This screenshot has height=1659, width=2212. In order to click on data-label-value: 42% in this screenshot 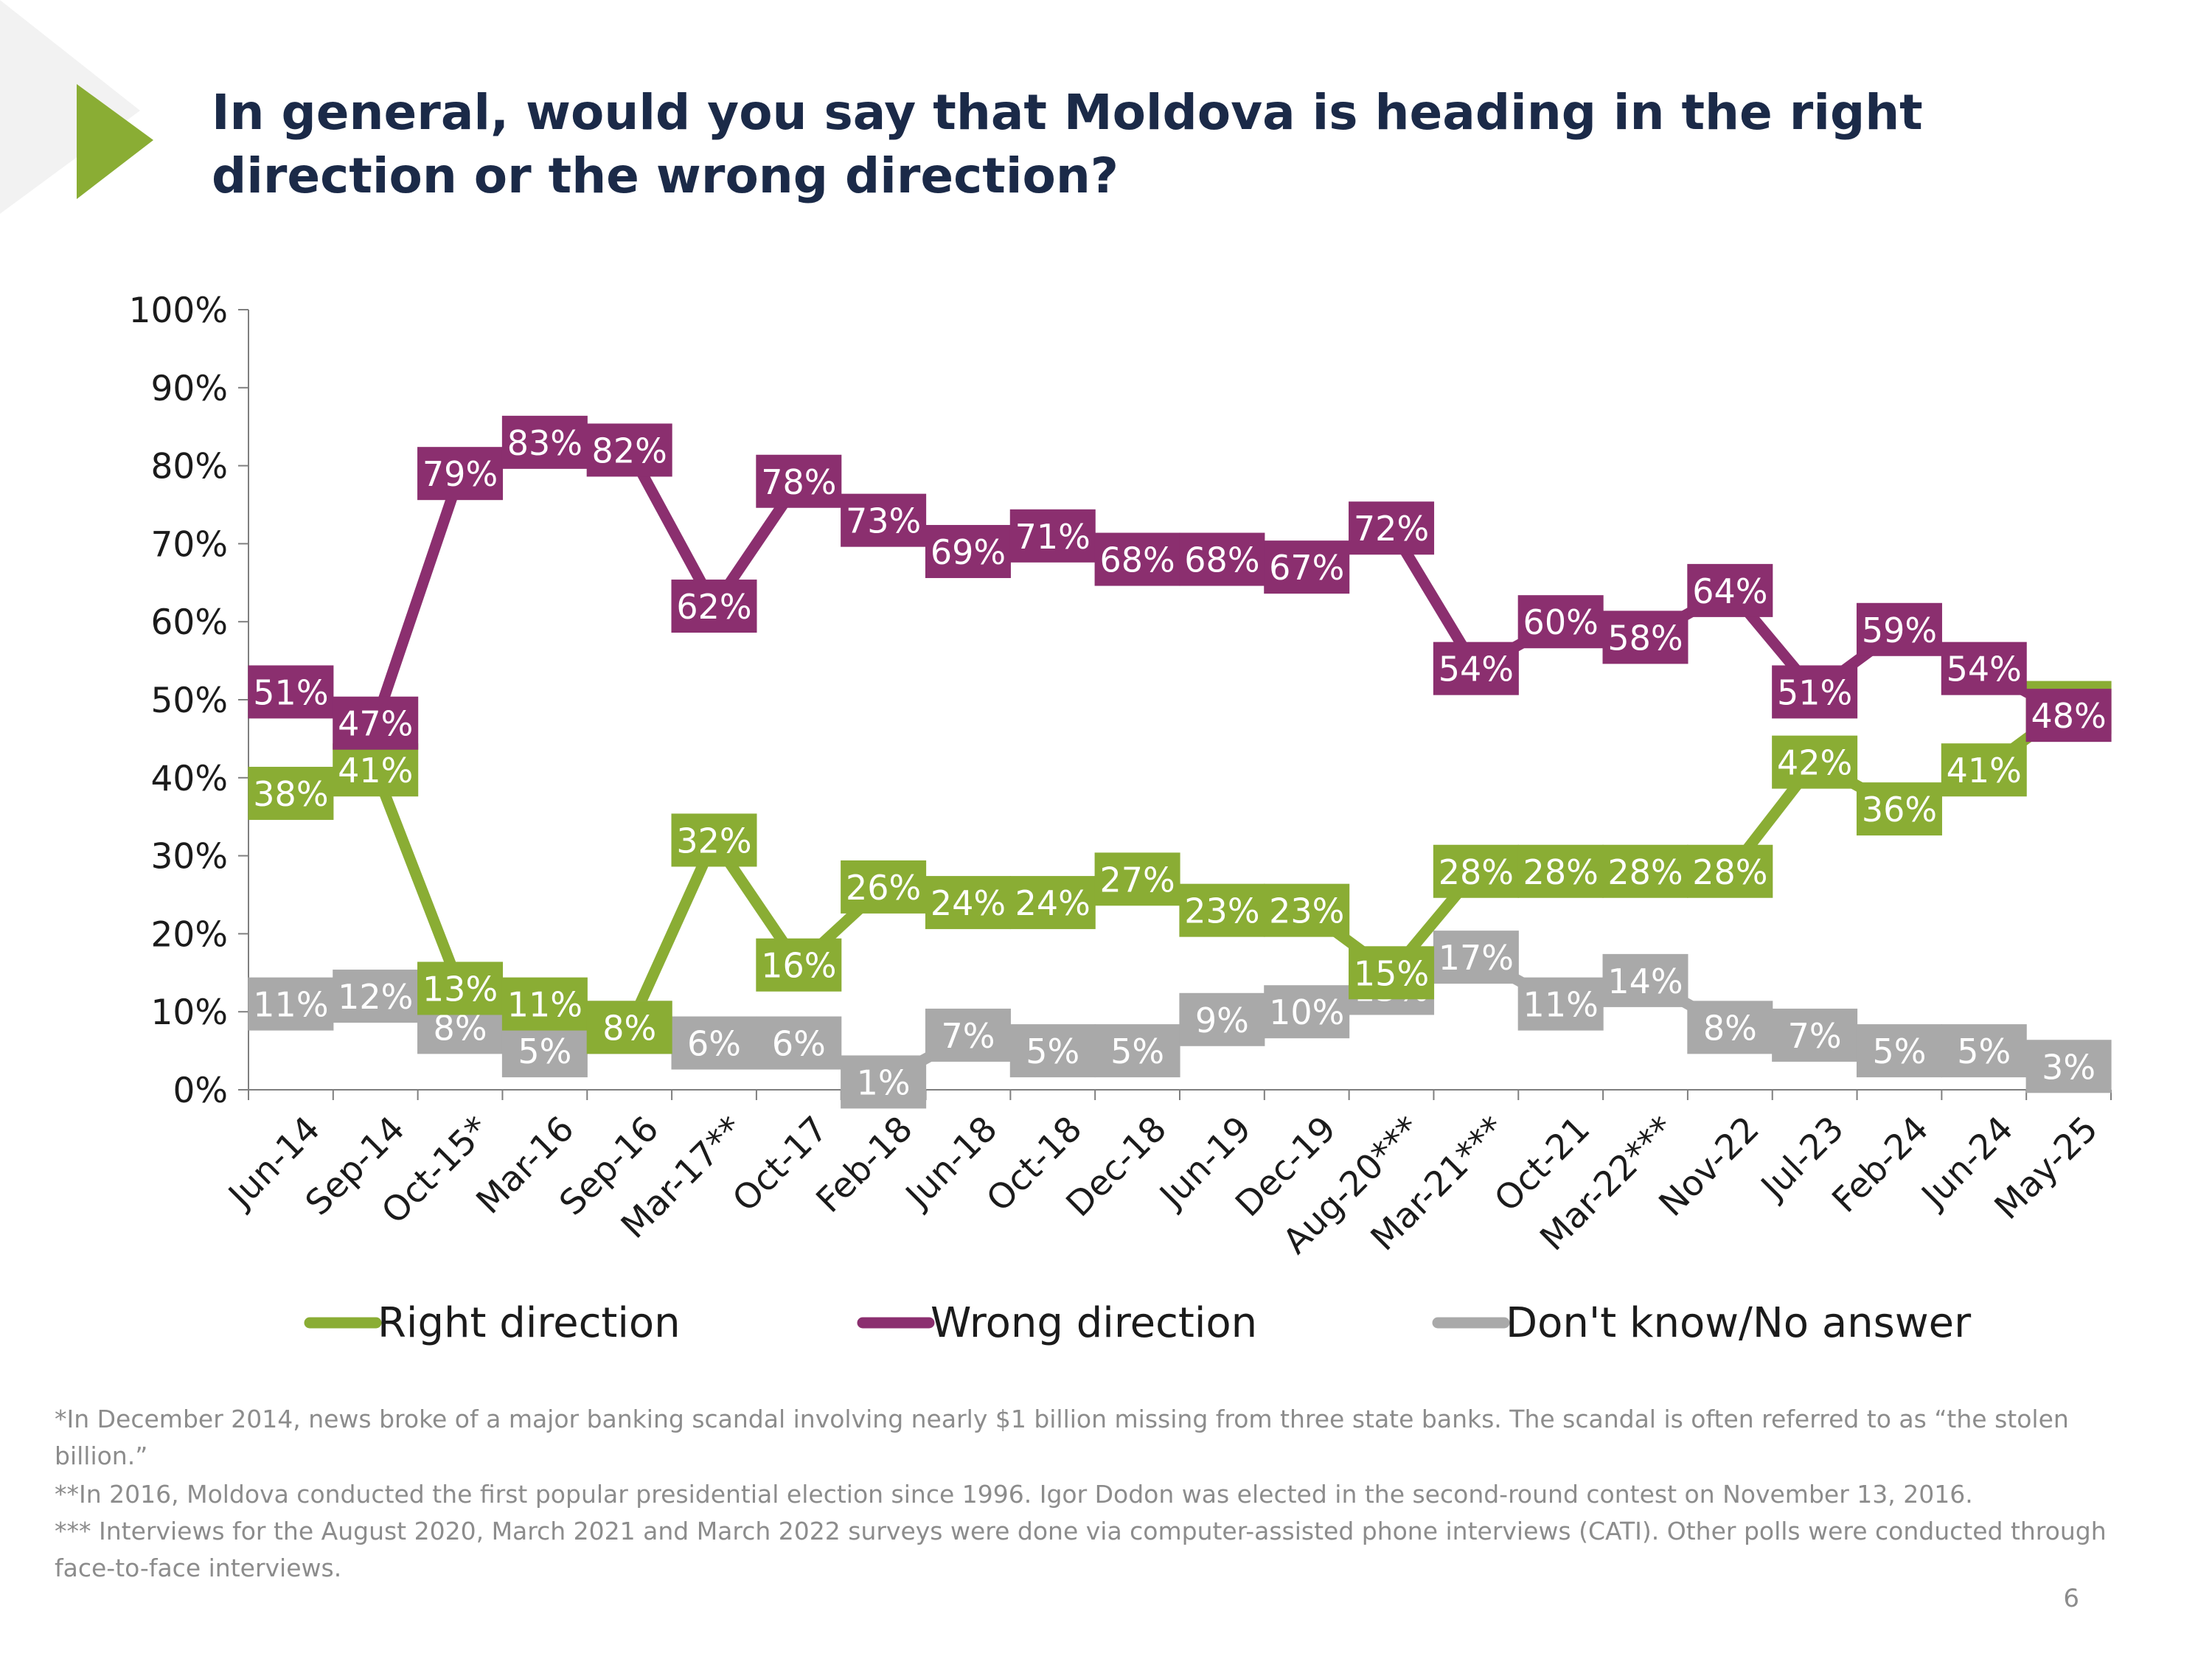, I will do `click(1814, 763)`.